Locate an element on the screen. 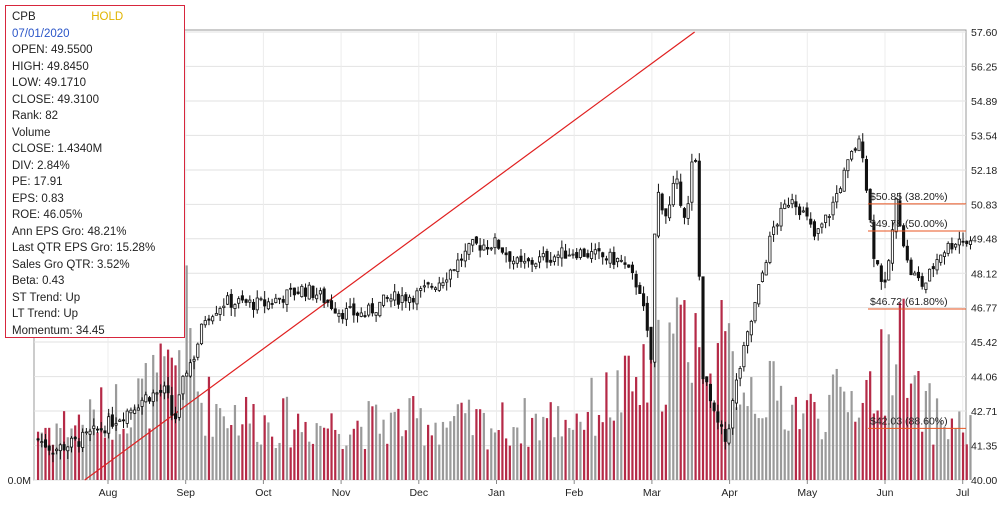  stat-row: CLOSE: 49.3100 is located at coordinates (98, 100).